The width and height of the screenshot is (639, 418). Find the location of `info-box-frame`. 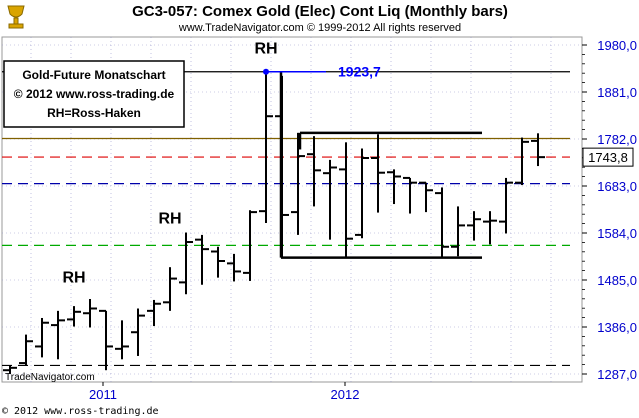

info-box-frame is located at coordinates (94, 94).